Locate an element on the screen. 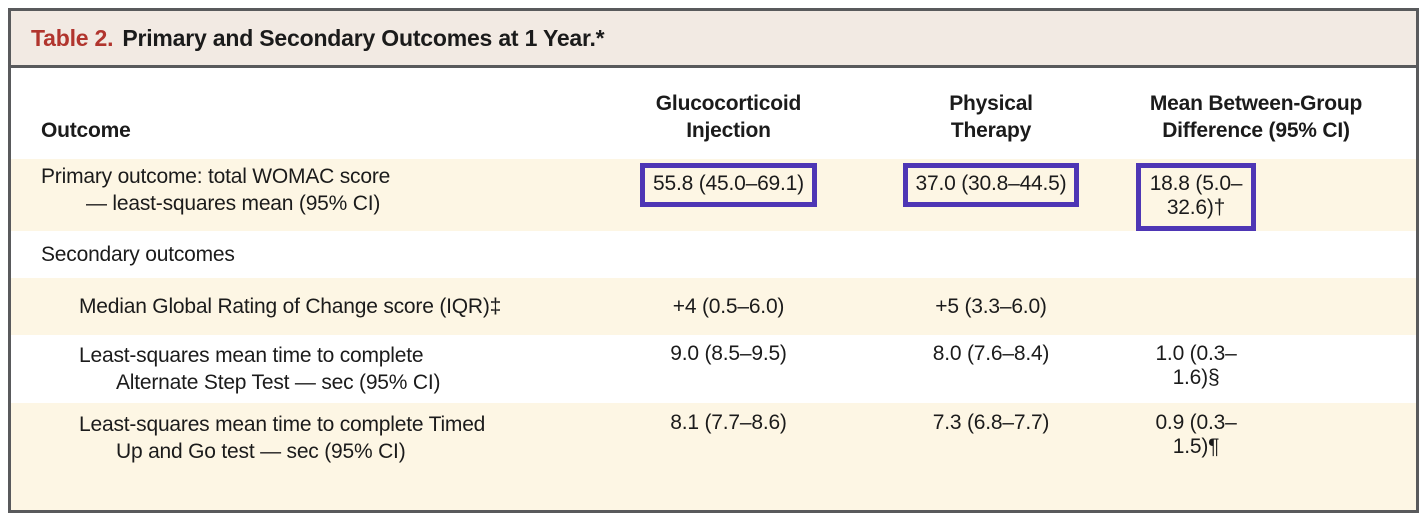  value-cell: 37.0 (30.8–44.5) is located at coordinates (991, 183).